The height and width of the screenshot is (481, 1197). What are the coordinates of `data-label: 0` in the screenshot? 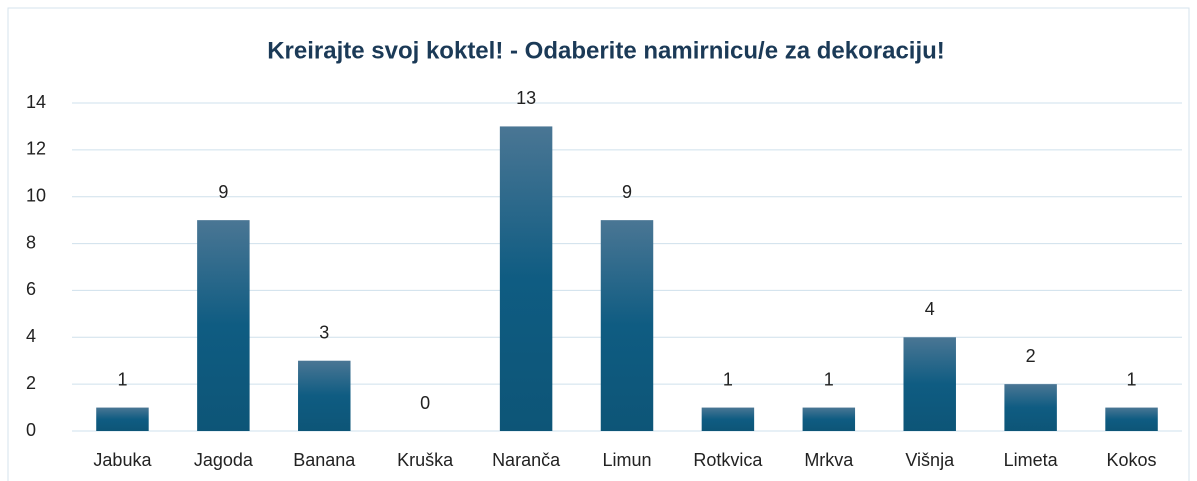 It's located at (425, 403).